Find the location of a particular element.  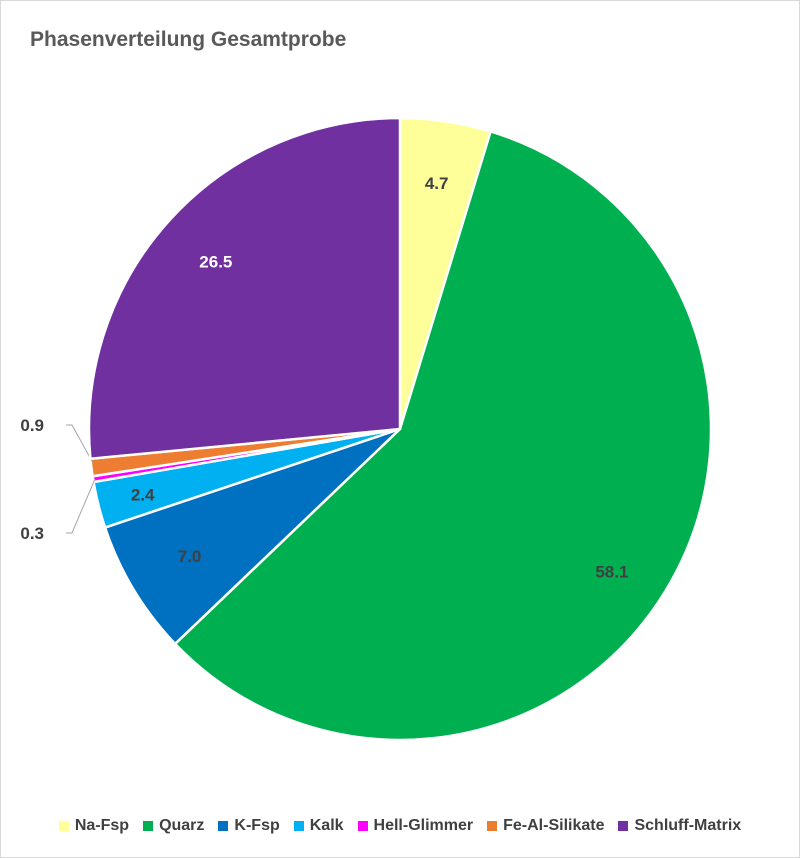

legend-item-k-fsp: K-Fsp is located at coordinates (249, 826).